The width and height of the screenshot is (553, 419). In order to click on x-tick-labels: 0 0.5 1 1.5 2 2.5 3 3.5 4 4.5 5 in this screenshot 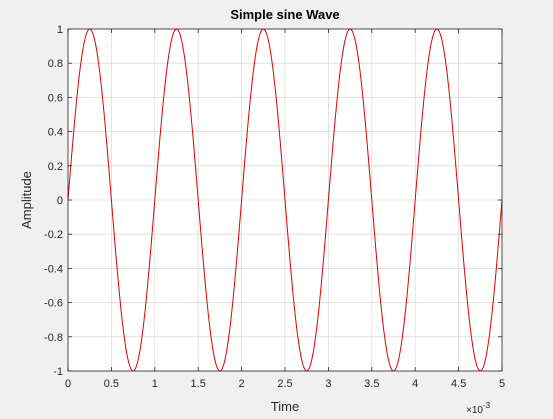, I will do `click(285, 384)`.